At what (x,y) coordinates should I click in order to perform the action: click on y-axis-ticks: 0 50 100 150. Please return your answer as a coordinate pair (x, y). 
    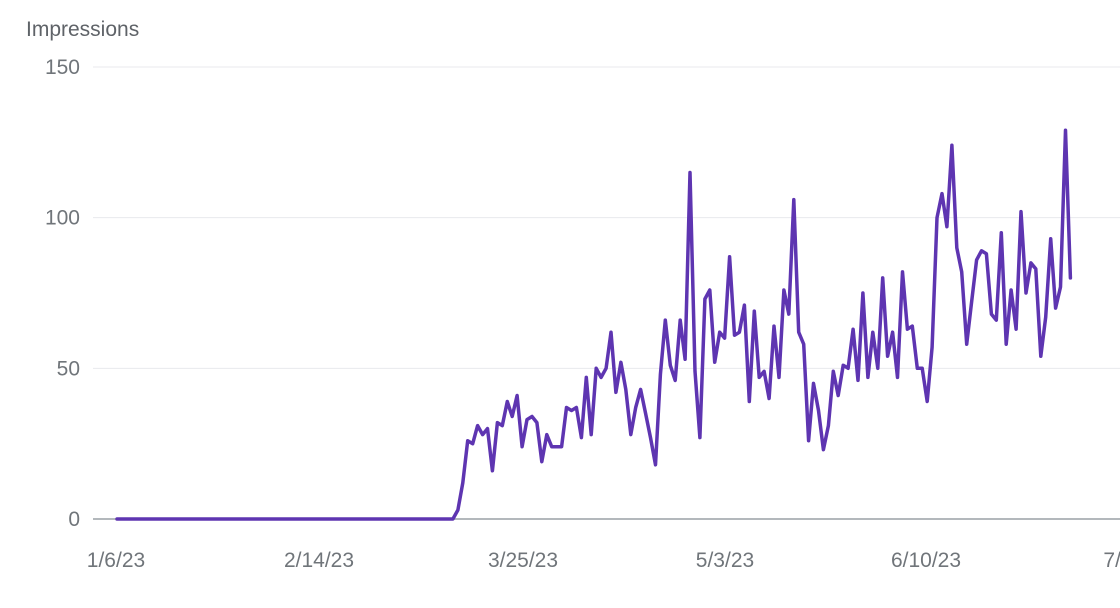
    Looking at the image, I should click on (62, 293).